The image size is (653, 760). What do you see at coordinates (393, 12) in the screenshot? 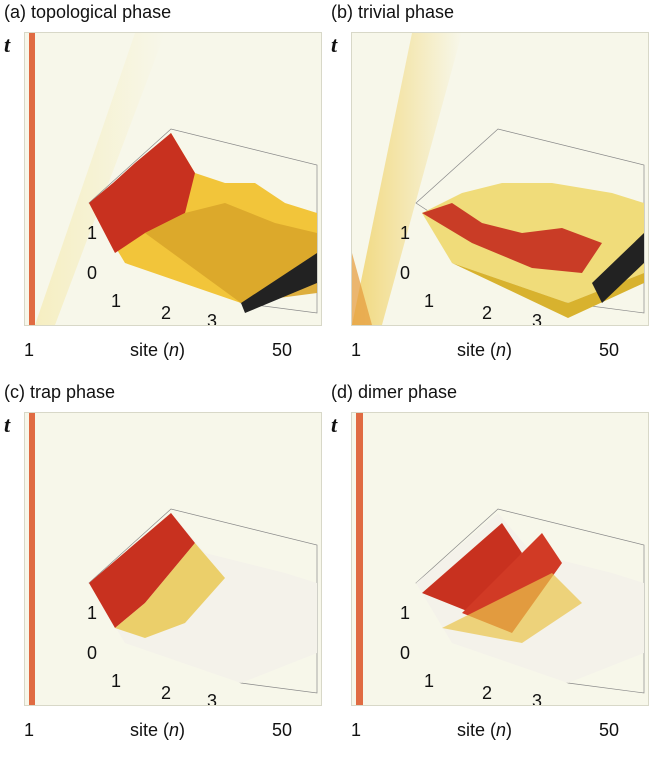
I see `panel-title: (b) trivial phase` at bounding box center [393, 12].